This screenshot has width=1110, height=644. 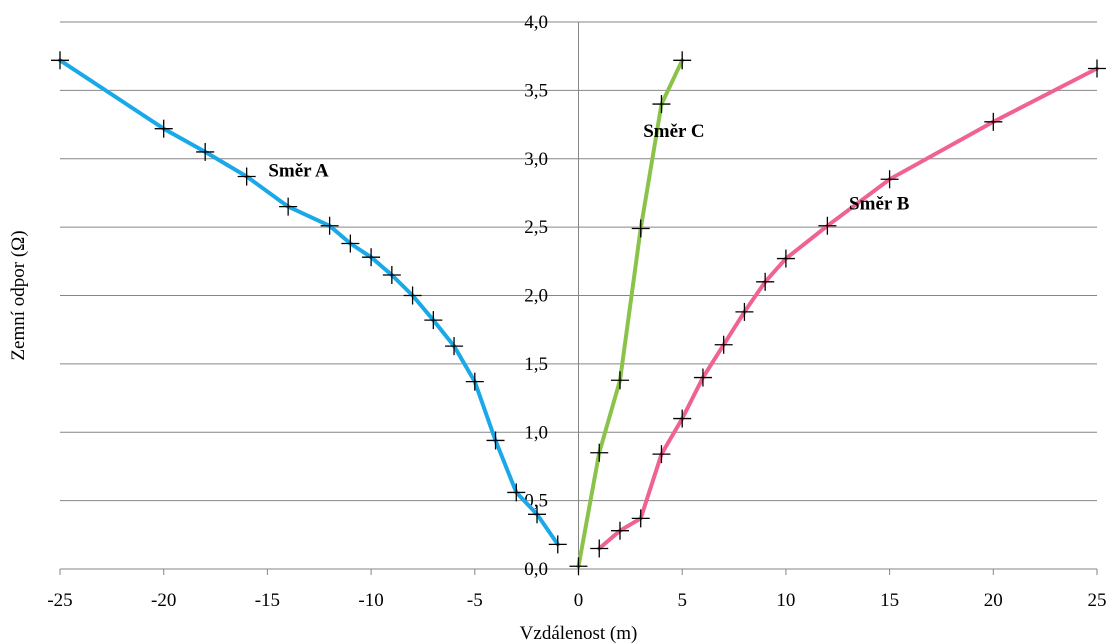 I want to click on x-tick-label: 25, so click(x=1097, y=600).